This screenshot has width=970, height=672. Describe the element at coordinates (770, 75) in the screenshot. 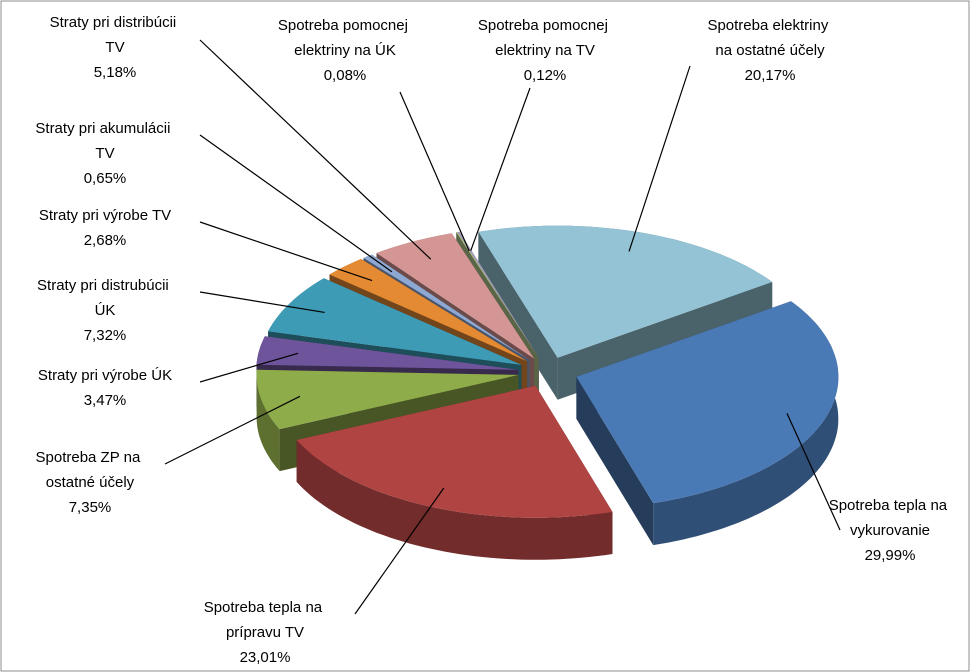

I see `slice-value-label: 20,17%` at that location.